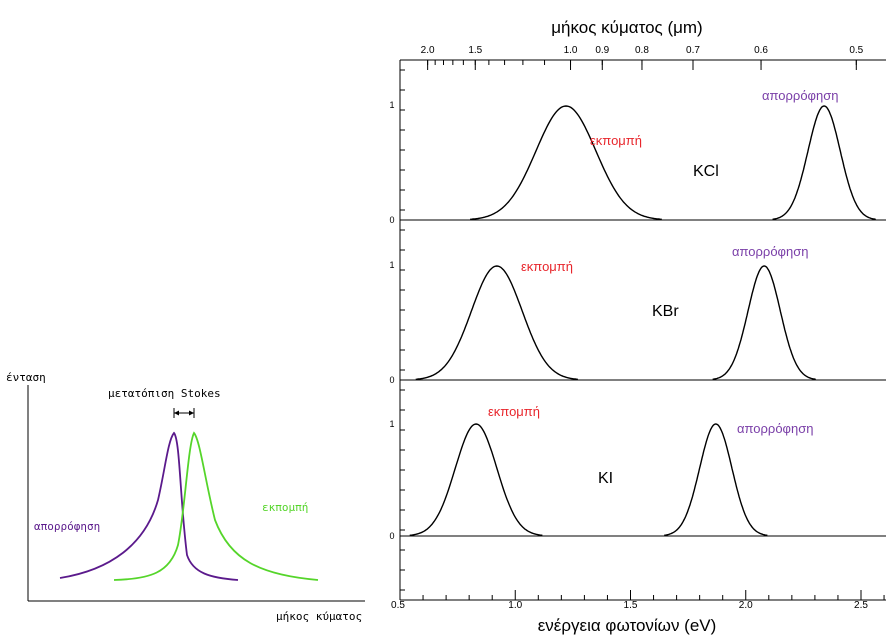  I want to click on crystal-label: KBr, so click(665, 311).